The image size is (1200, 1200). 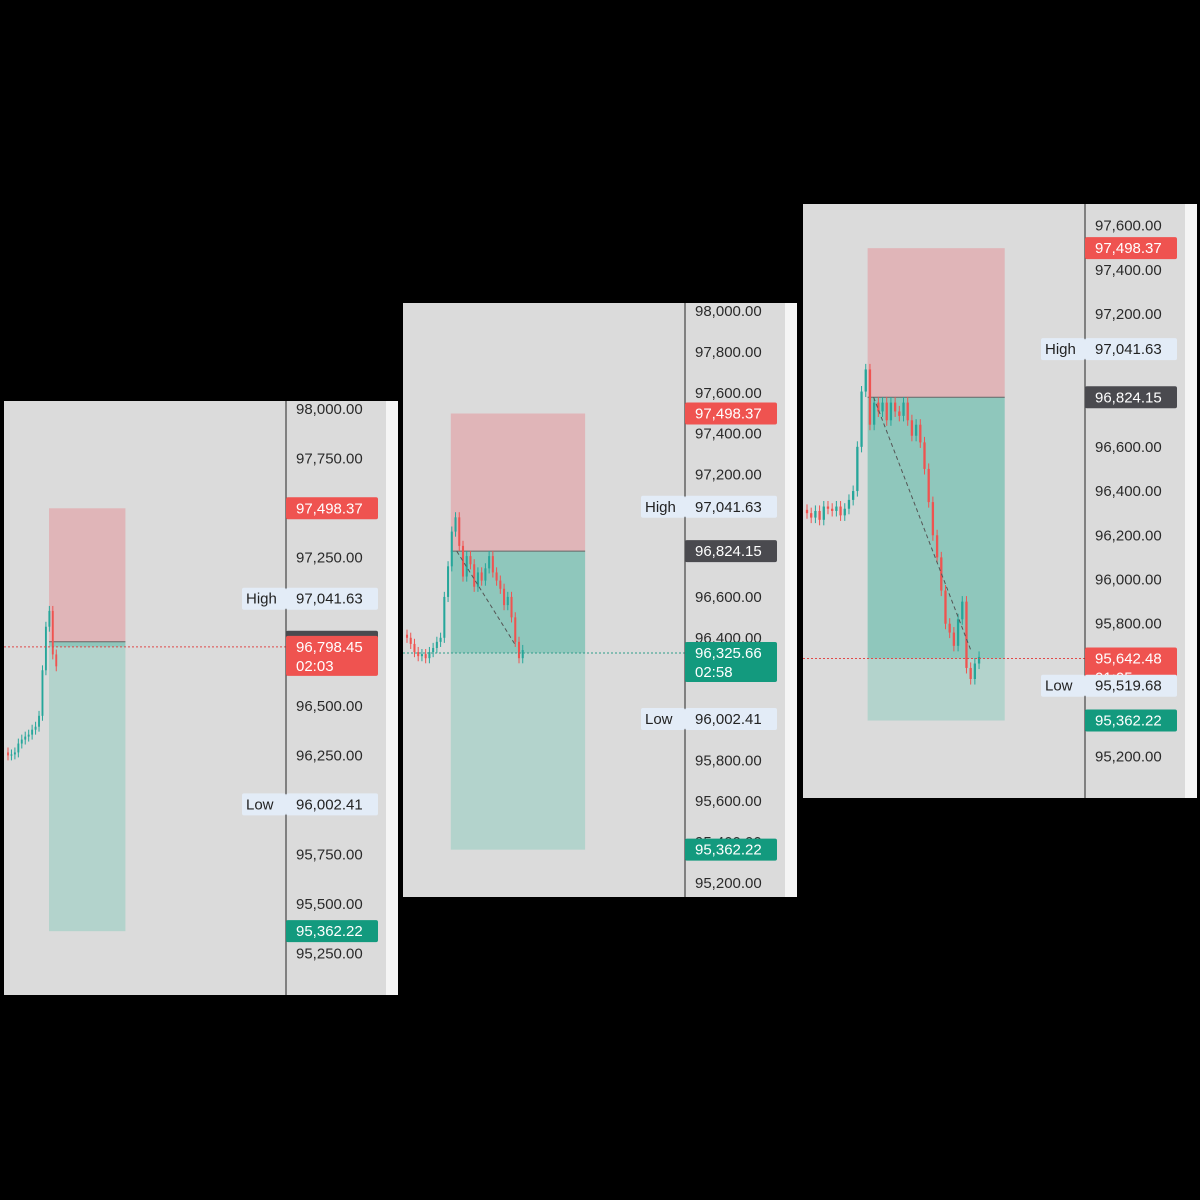 What do you see at coordinates (728, 414) in the screenshot?
I see `stop-price-tag: 97,498.37` at bounding box center [728, 414].